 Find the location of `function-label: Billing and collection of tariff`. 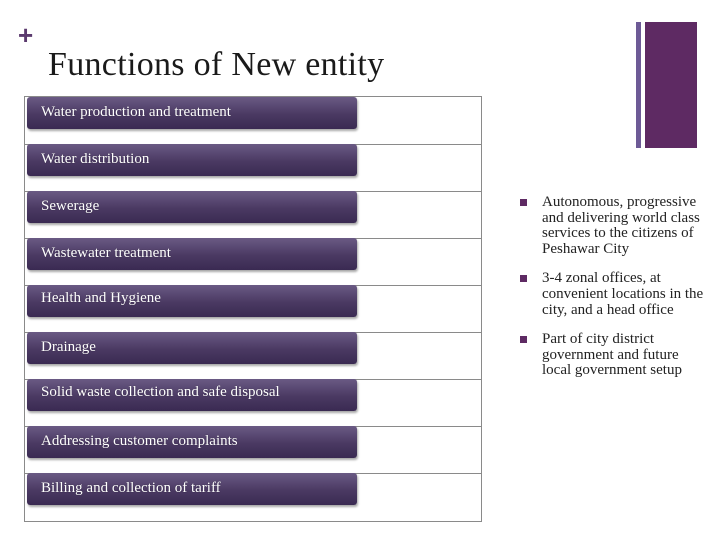

function-label: Billing and collection of tariff is located at coordinates (131, 488).